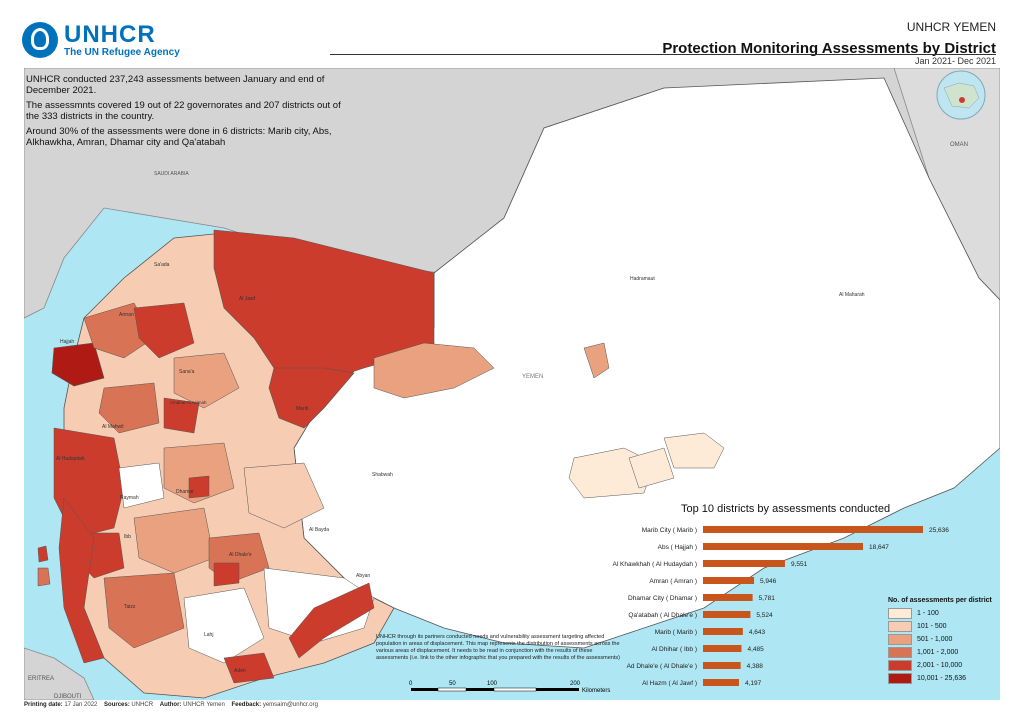 Image resolution: width=1024 pixels, height=724 pixels. Describe the element at coordinates (962, 100) in the screenshot. I see `locator-yemen-marker` at that location.